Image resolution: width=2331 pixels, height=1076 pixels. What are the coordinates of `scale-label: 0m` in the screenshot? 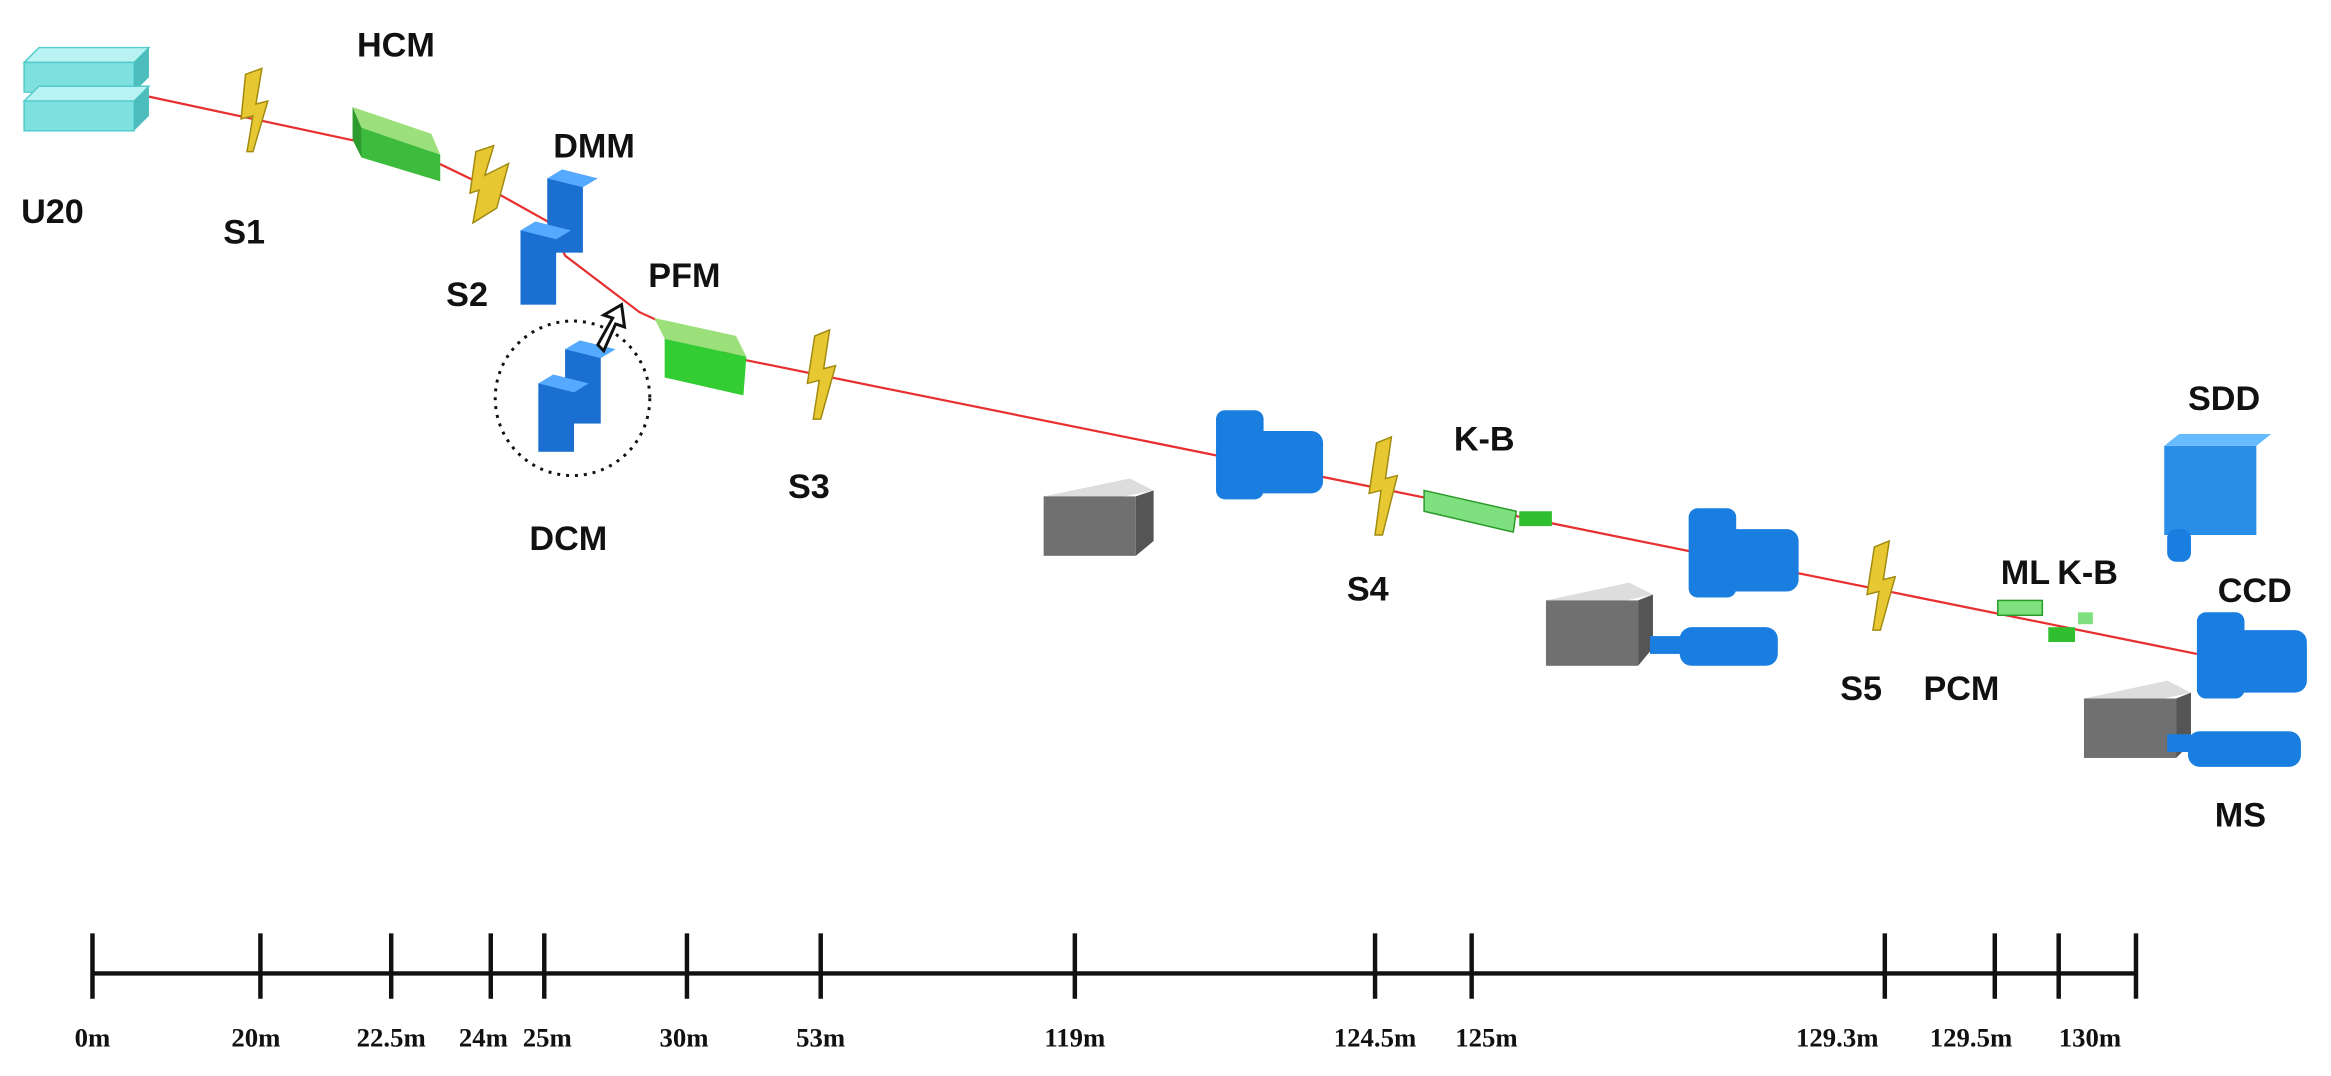 It's located at (93, 1037).